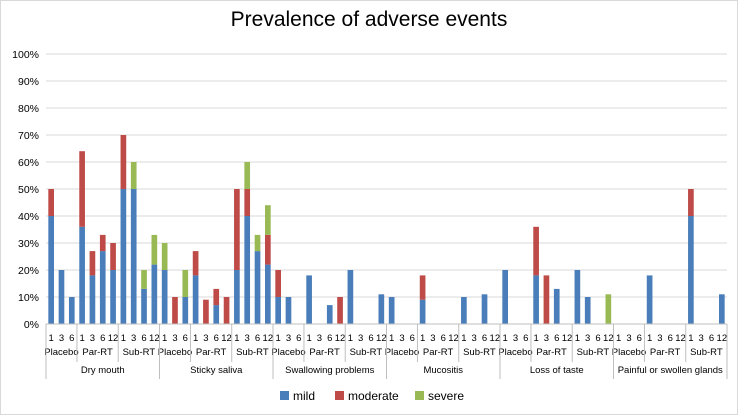 The height and width of the screenshot is (415, 738). What do you see at coordinates (284, 395) in the screenshot?
I see `legend-swatch-mild` at bounding box center [284, 395].